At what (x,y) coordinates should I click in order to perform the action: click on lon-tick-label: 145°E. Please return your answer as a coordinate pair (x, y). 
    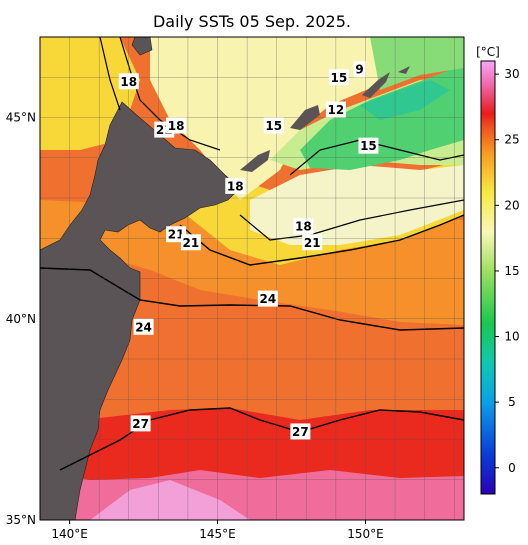
    Looking at the image, I should click on (217, 534).